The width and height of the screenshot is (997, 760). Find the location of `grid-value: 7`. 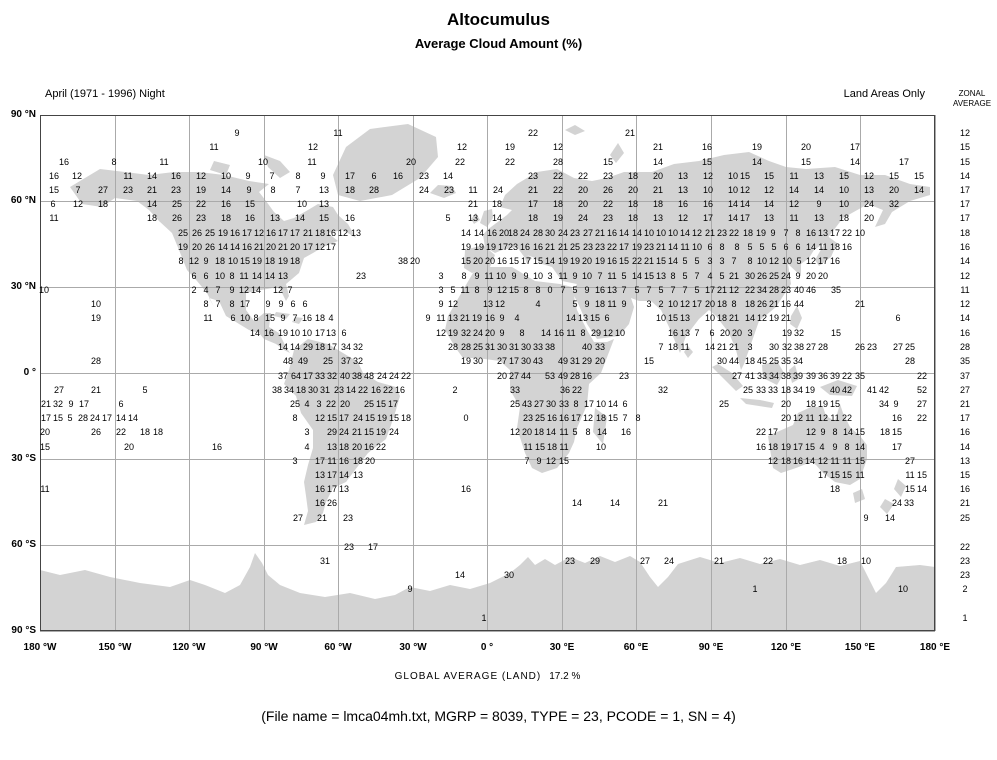

grid-value: 7 is located at coordinates (600, 276).